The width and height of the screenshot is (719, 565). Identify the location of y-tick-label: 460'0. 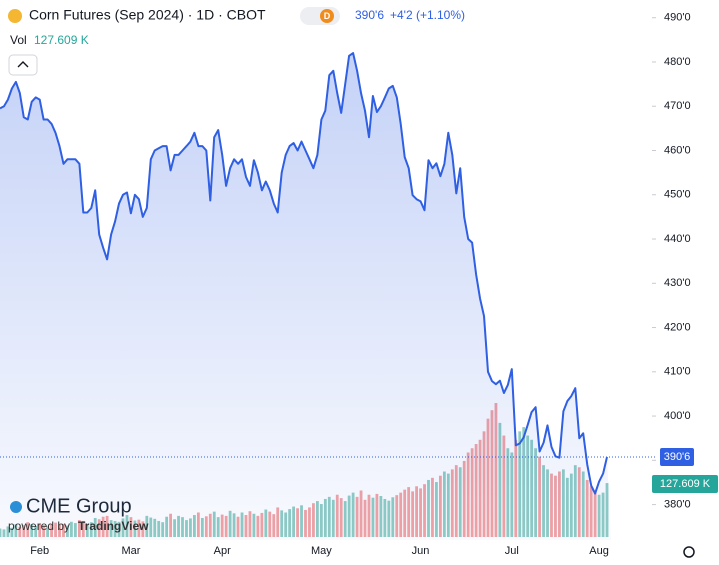
(677, 150).